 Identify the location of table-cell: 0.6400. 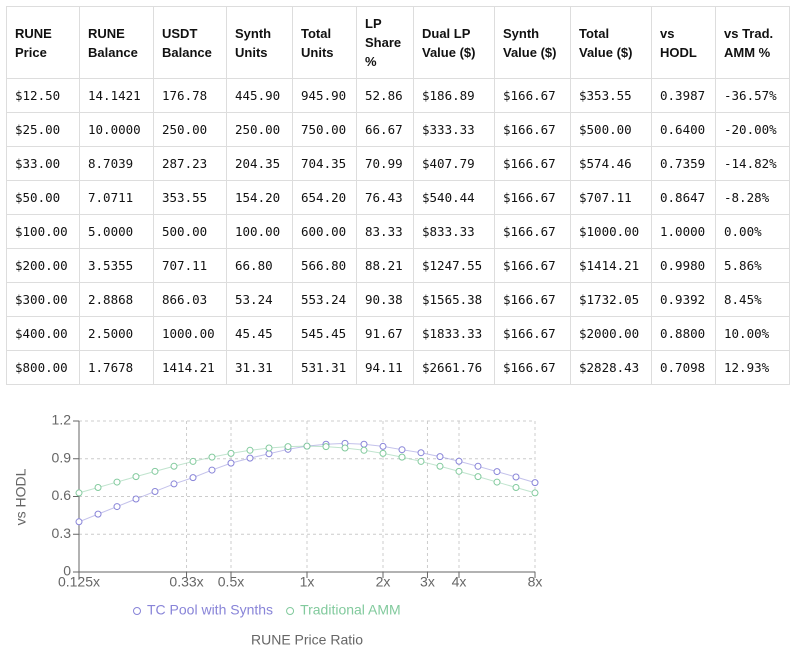
(683, 129).